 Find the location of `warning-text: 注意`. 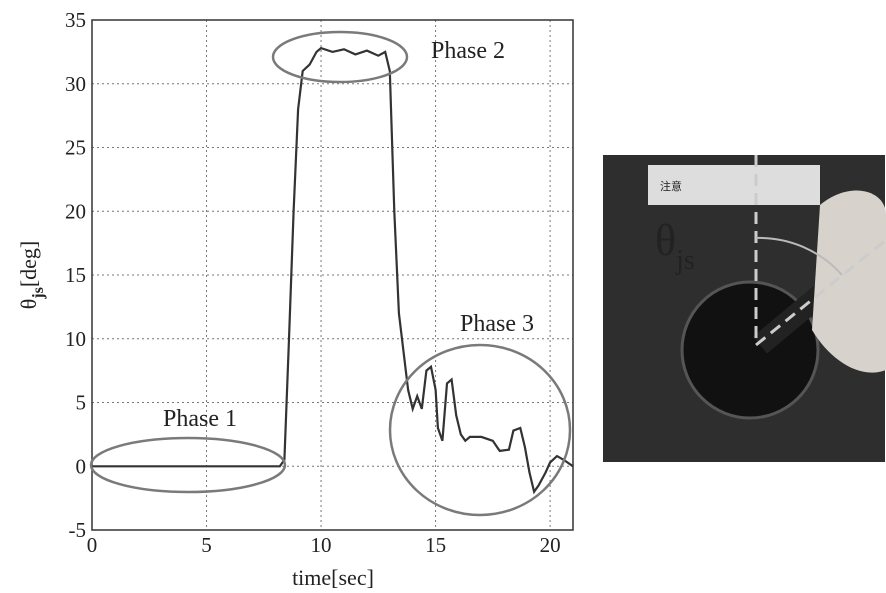

warning-text: 注意 is located at coordinates (671, 186).